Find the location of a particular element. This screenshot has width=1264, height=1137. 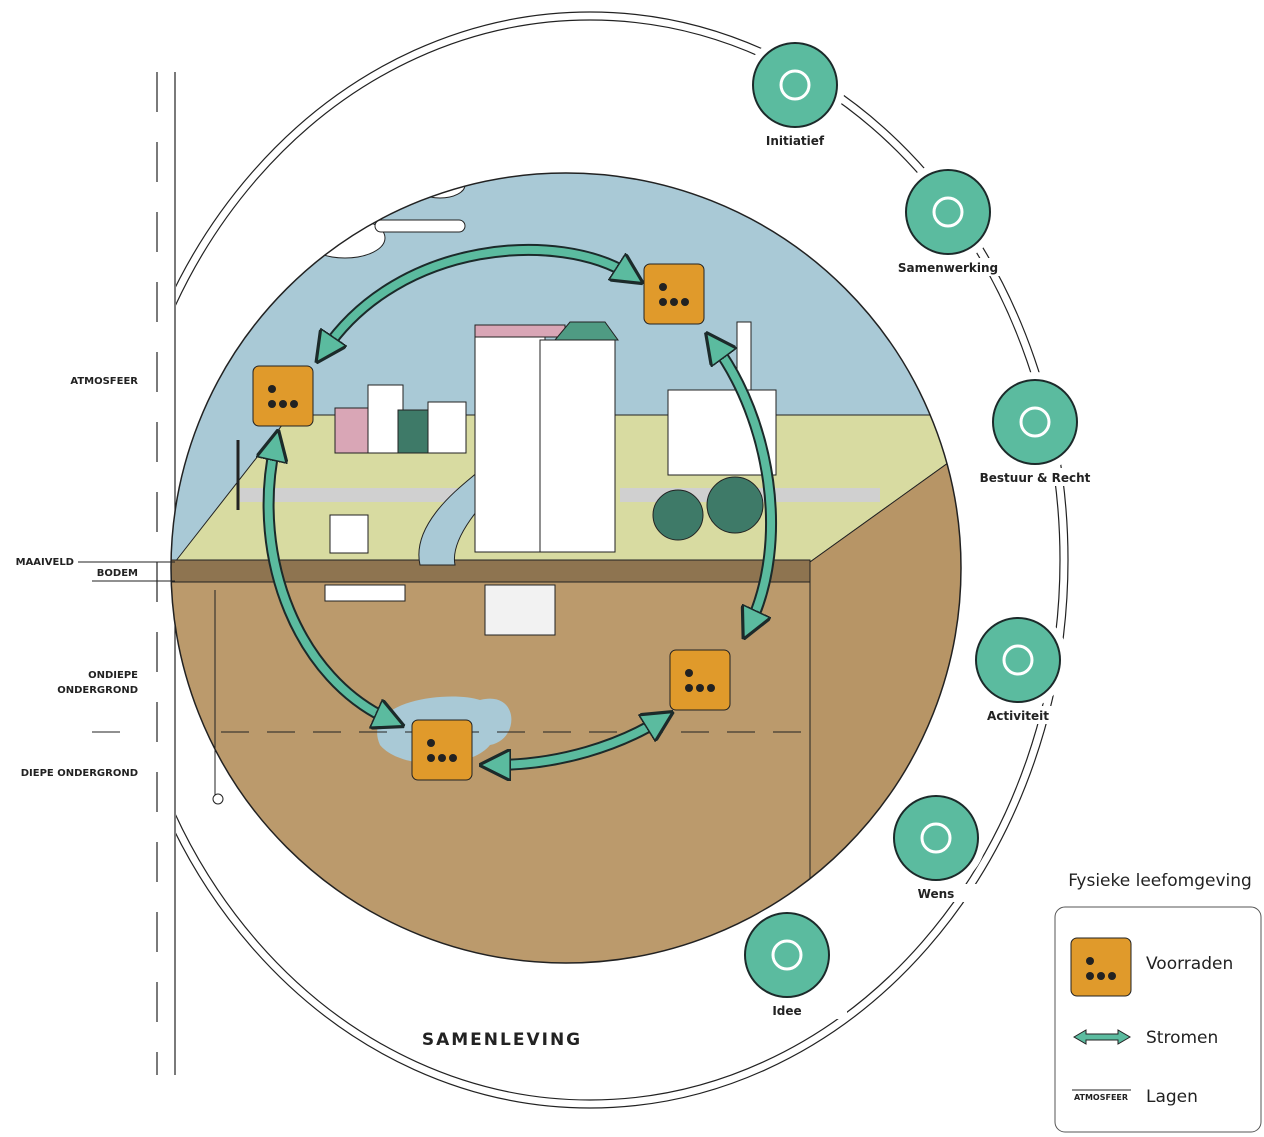

icon-label: Activiteit is located at coordinates (1018, 716).